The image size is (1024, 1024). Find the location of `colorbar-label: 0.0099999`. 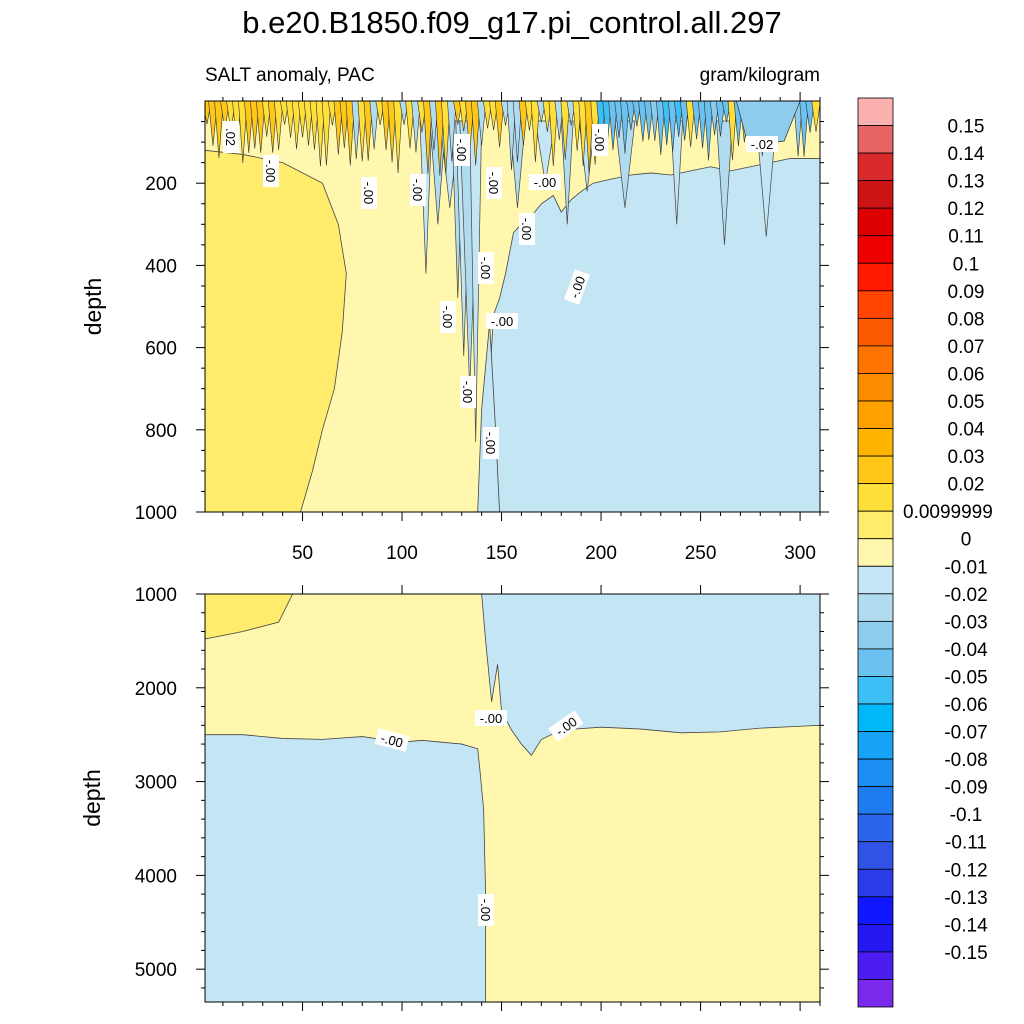

colorbar-label: 0.0099999 is located at coordinates (948, 512).